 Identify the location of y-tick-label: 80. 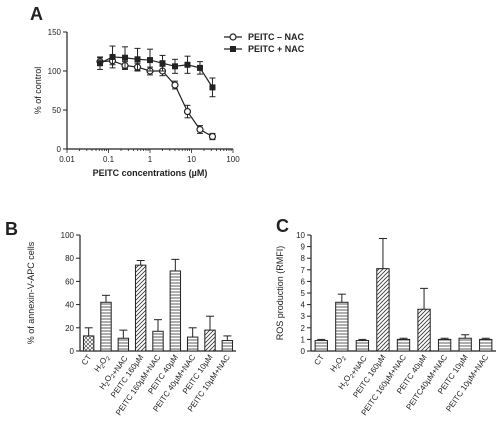
(69, 258).